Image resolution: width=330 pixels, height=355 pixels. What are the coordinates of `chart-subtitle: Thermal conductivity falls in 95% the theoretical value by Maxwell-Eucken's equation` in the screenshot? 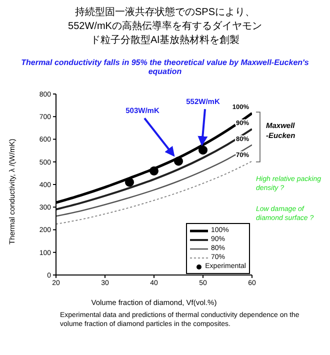 It's located at (165, 67).